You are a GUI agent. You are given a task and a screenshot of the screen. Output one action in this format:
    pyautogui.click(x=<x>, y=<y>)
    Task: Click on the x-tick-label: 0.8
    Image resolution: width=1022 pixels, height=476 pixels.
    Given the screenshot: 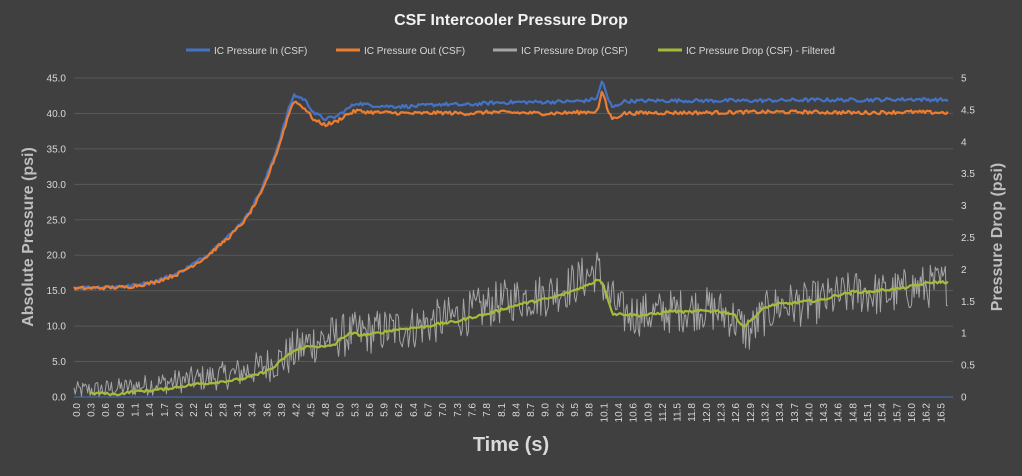 What is the action you would take?
    pyautogui.click(x=121, y=410)
    